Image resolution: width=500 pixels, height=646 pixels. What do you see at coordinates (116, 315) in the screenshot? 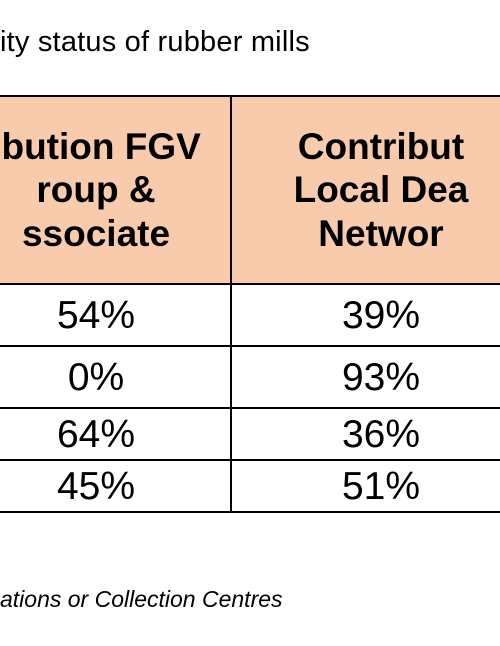
I see `table-cell: 54%` at bounding box center [116, 315].